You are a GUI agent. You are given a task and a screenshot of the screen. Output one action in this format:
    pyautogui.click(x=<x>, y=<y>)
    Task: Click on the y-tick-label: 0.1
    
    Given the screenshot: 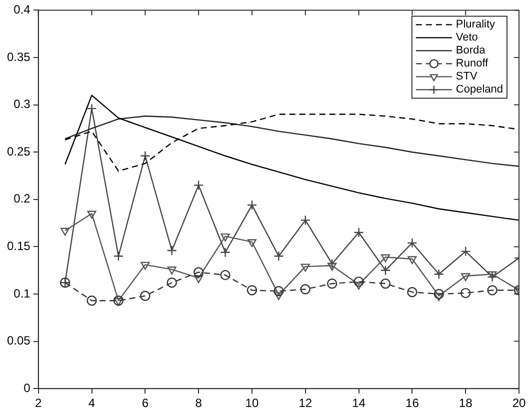 What is the action you would take?
    pyautogui.click(x=22, y=293)
    